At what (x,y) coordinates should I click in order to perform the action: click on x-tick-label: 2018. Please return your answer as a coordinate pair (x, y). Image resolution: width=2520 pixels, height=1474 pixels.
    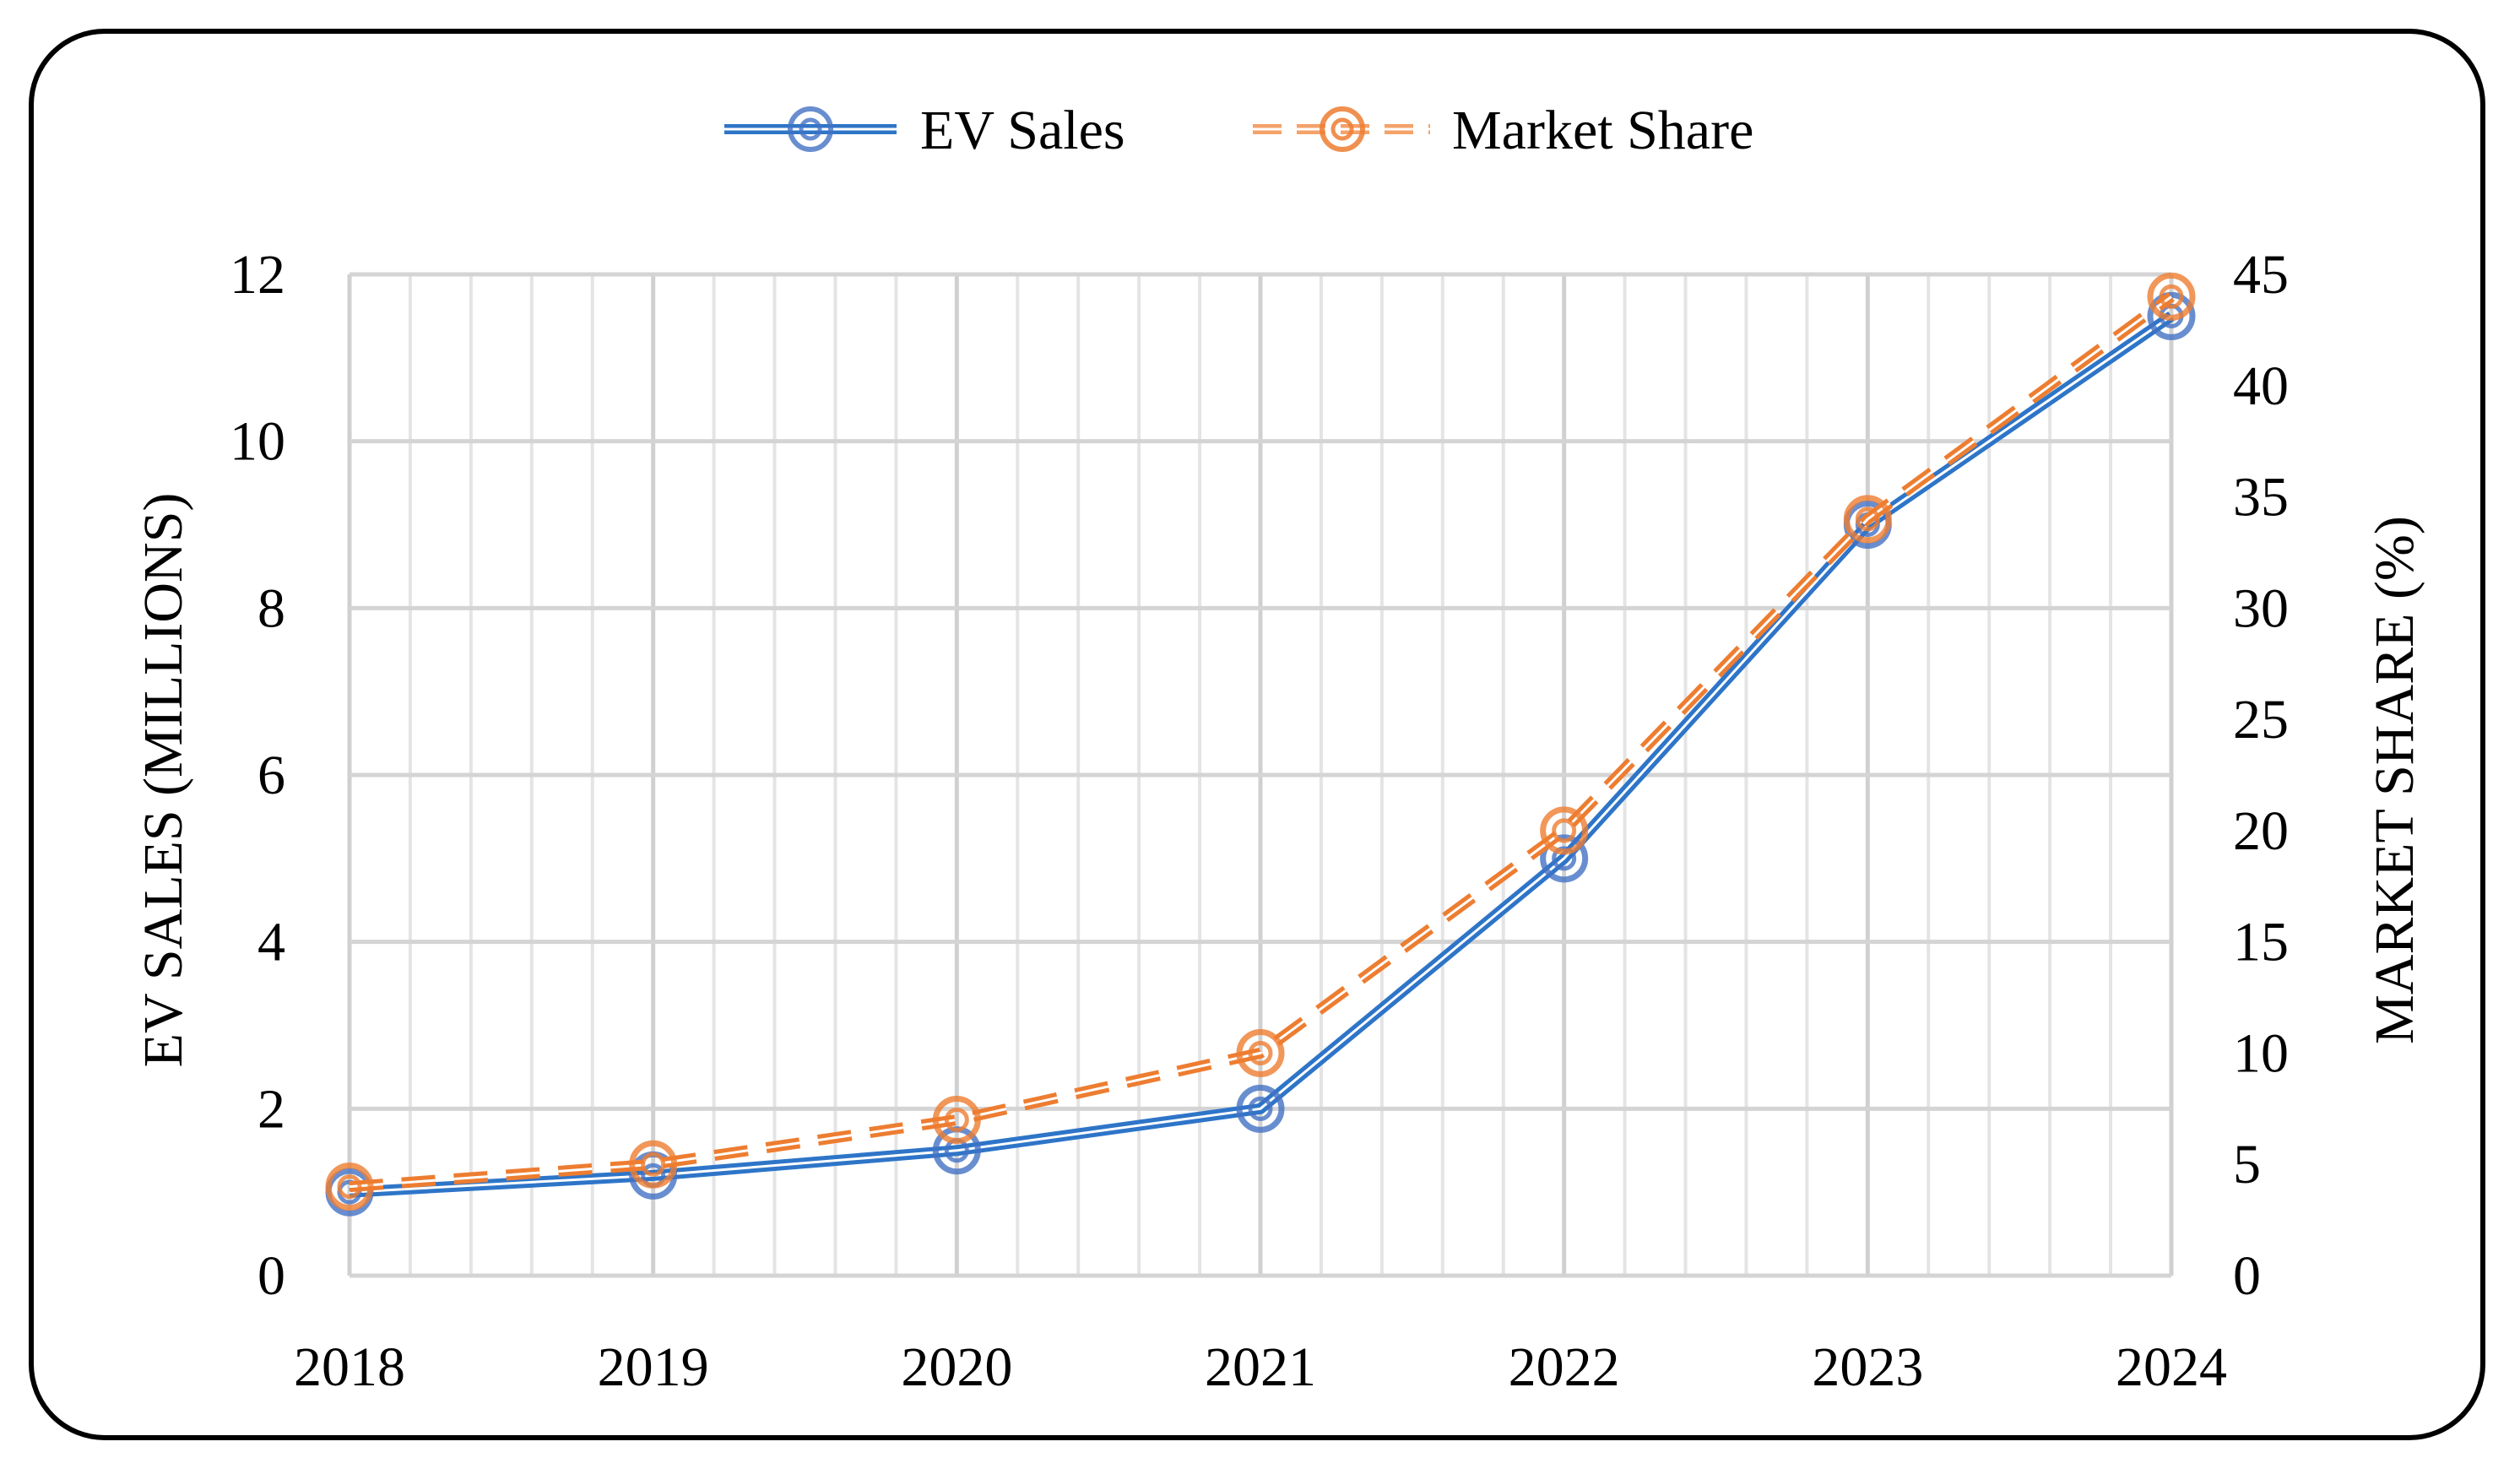
    Looking at the image, I should click on (349, 1367).